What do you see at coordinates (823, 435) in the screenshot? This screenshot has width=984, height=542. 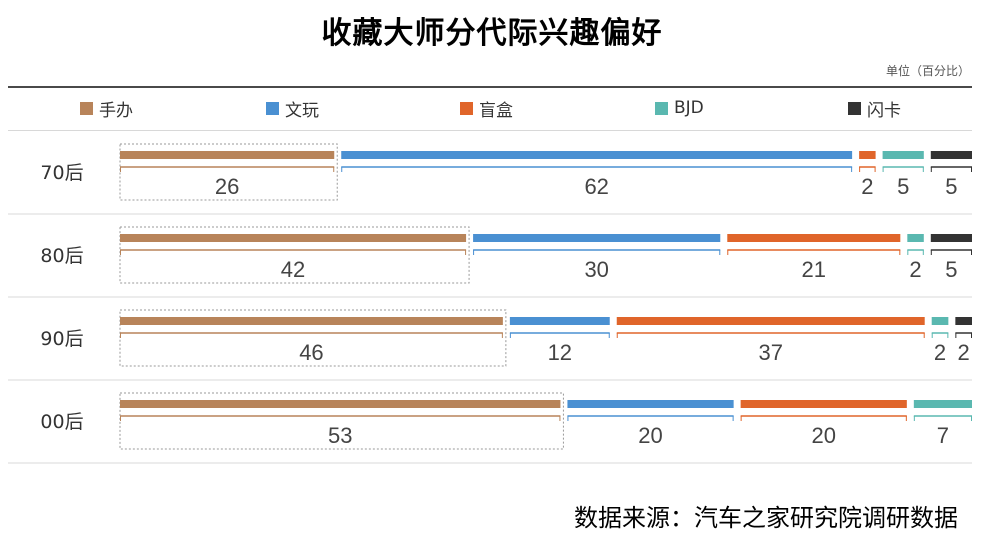 I see `value-label-manghe: 20` at bounding box center [823, 435].